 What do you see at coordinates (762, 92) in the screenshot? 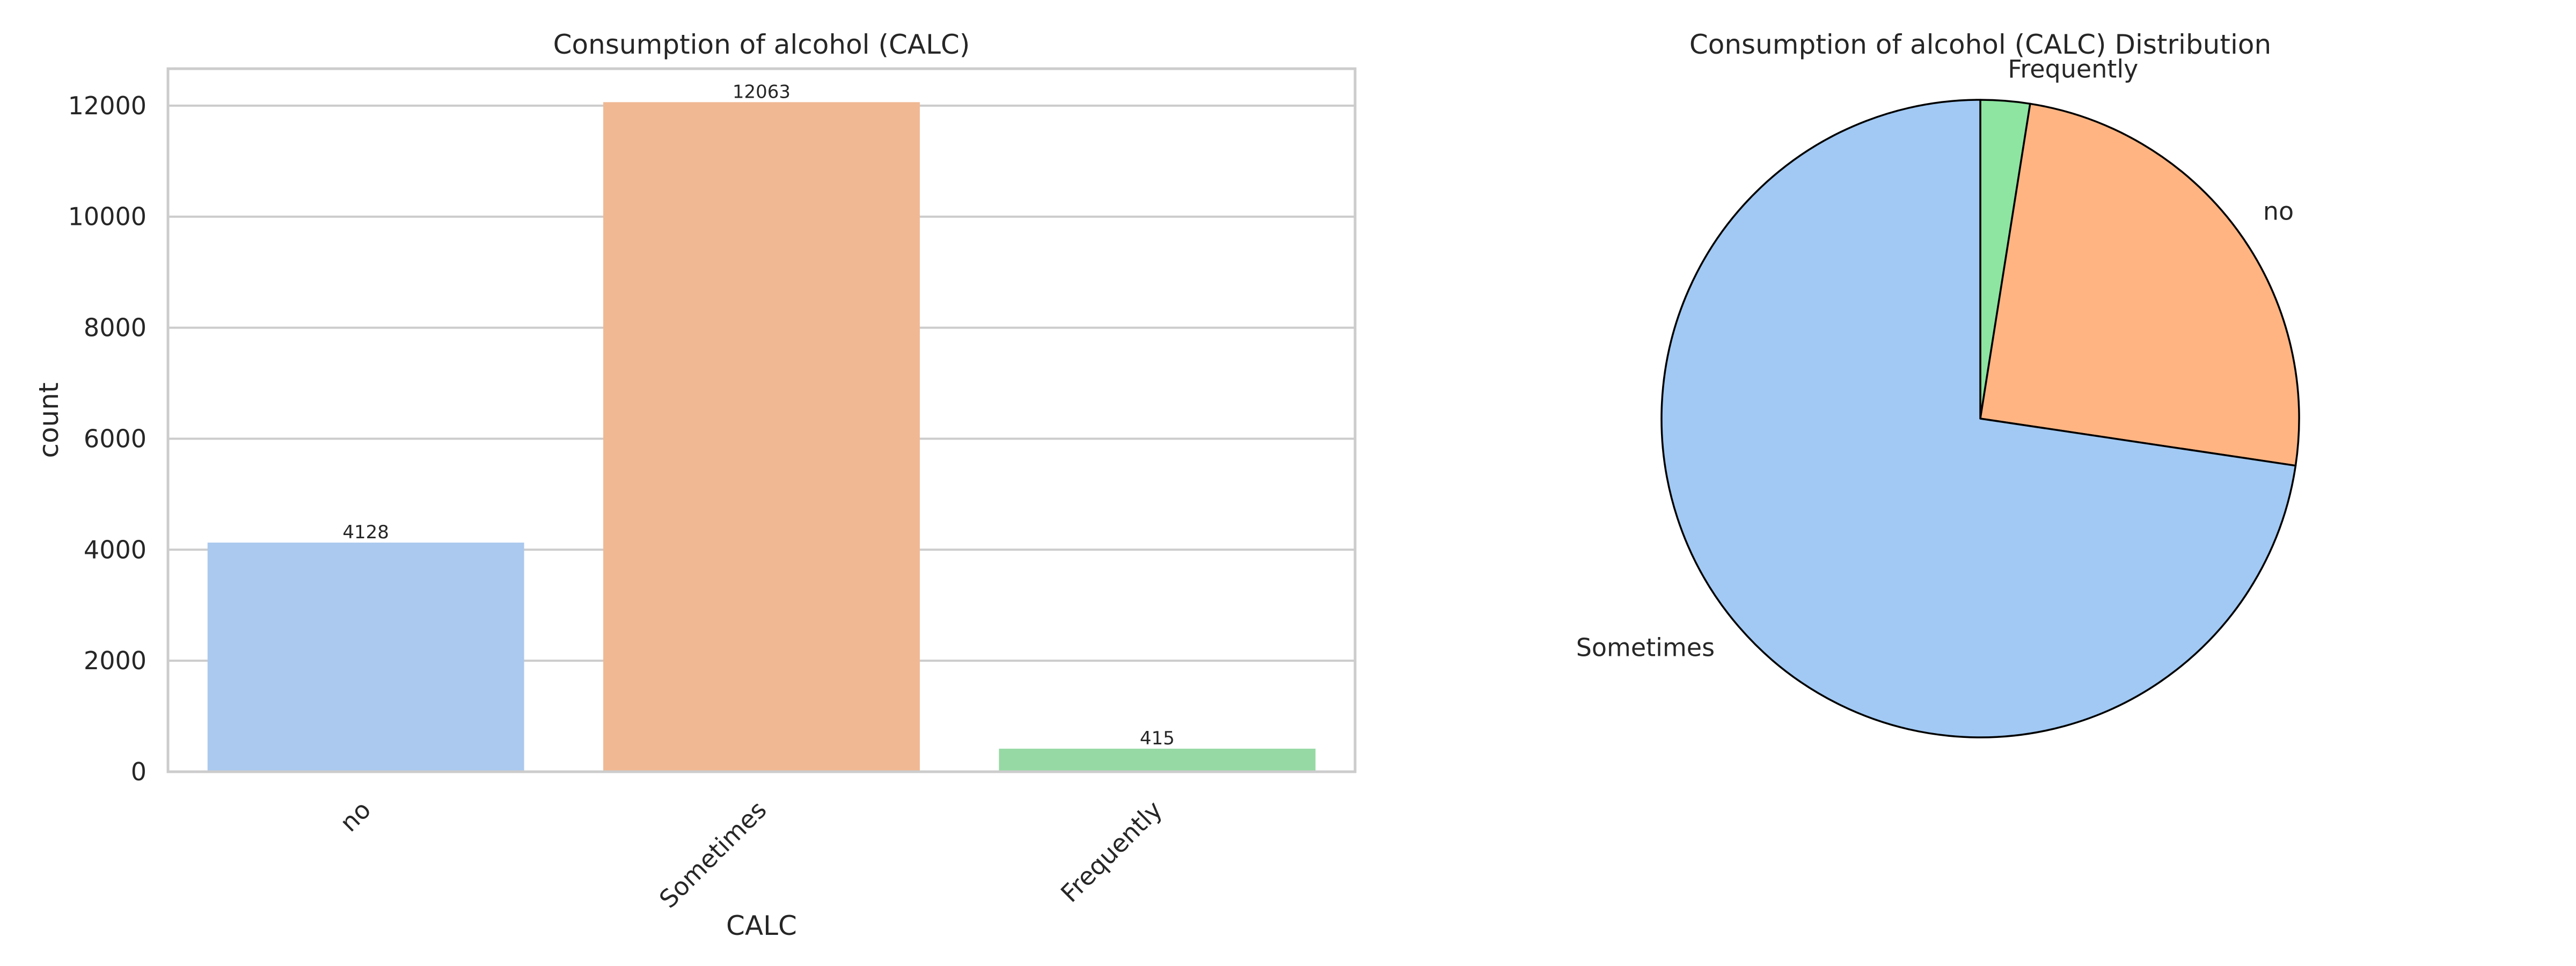
I see `bar-data-label: 12063` at bounding box center [762, 92].